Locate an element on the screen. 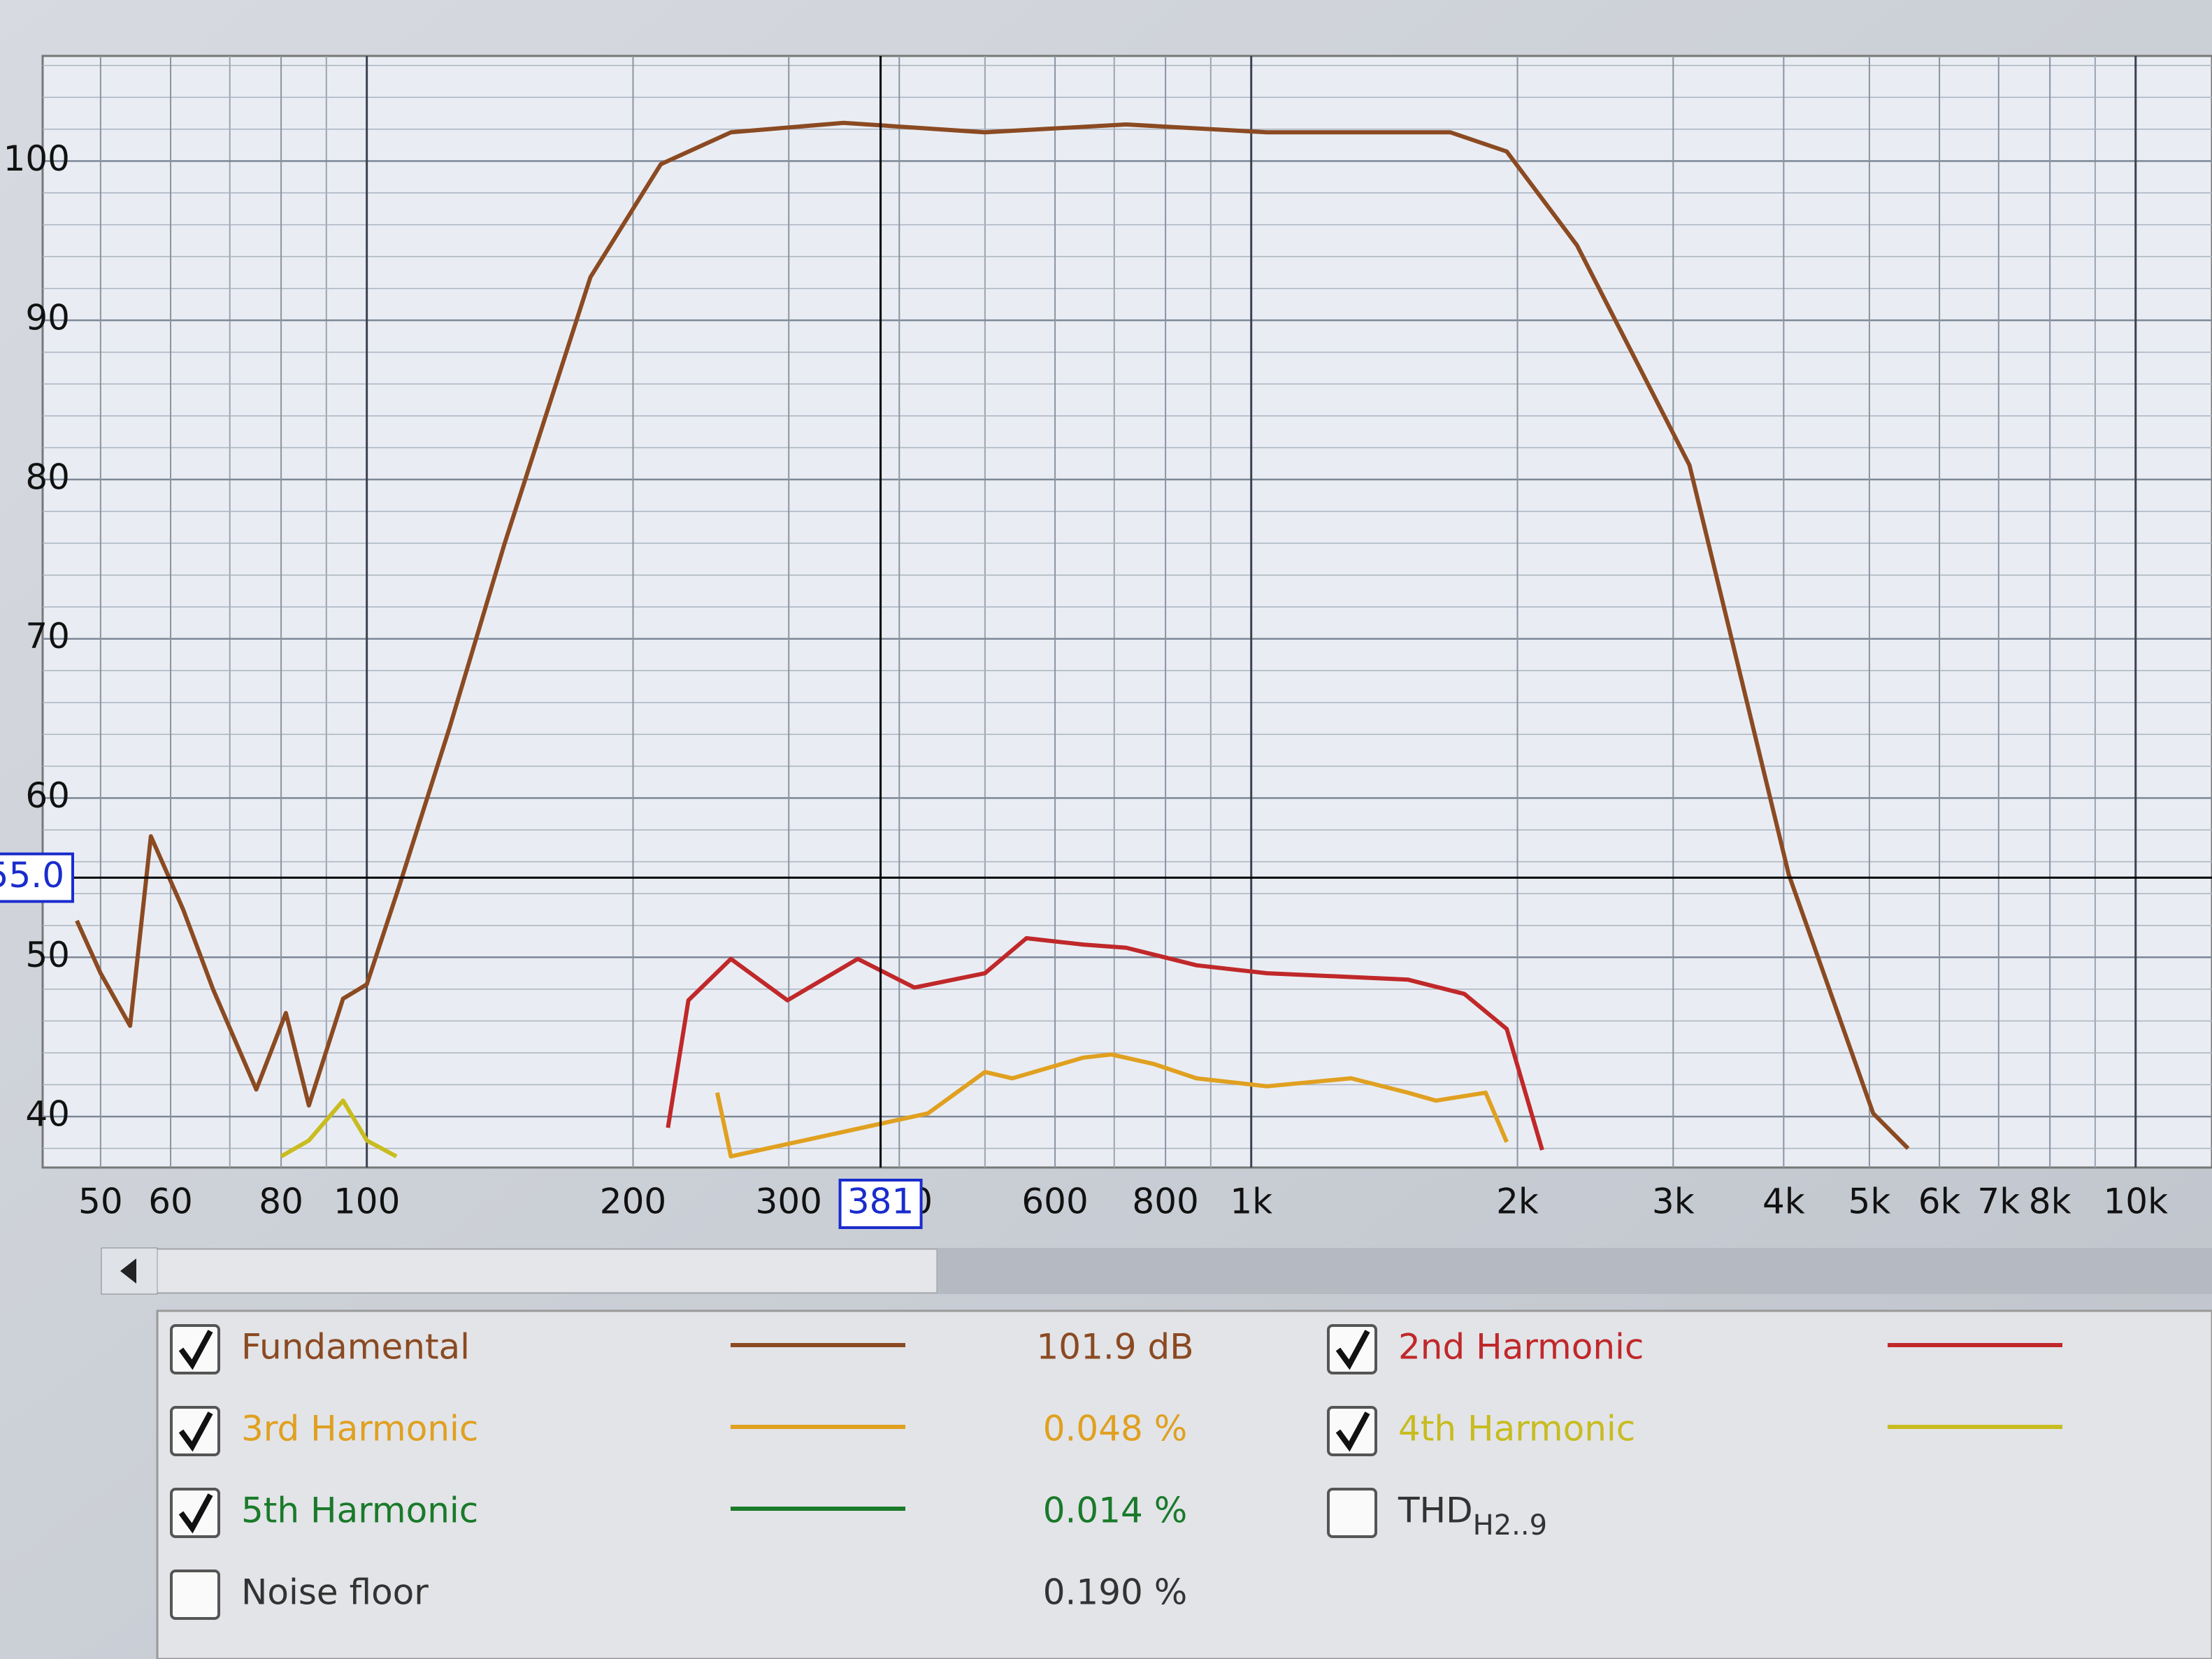 The height and width of the screenshot is (1659, 2212). y-tick-label: 50 is located at coordinates (47, 955).